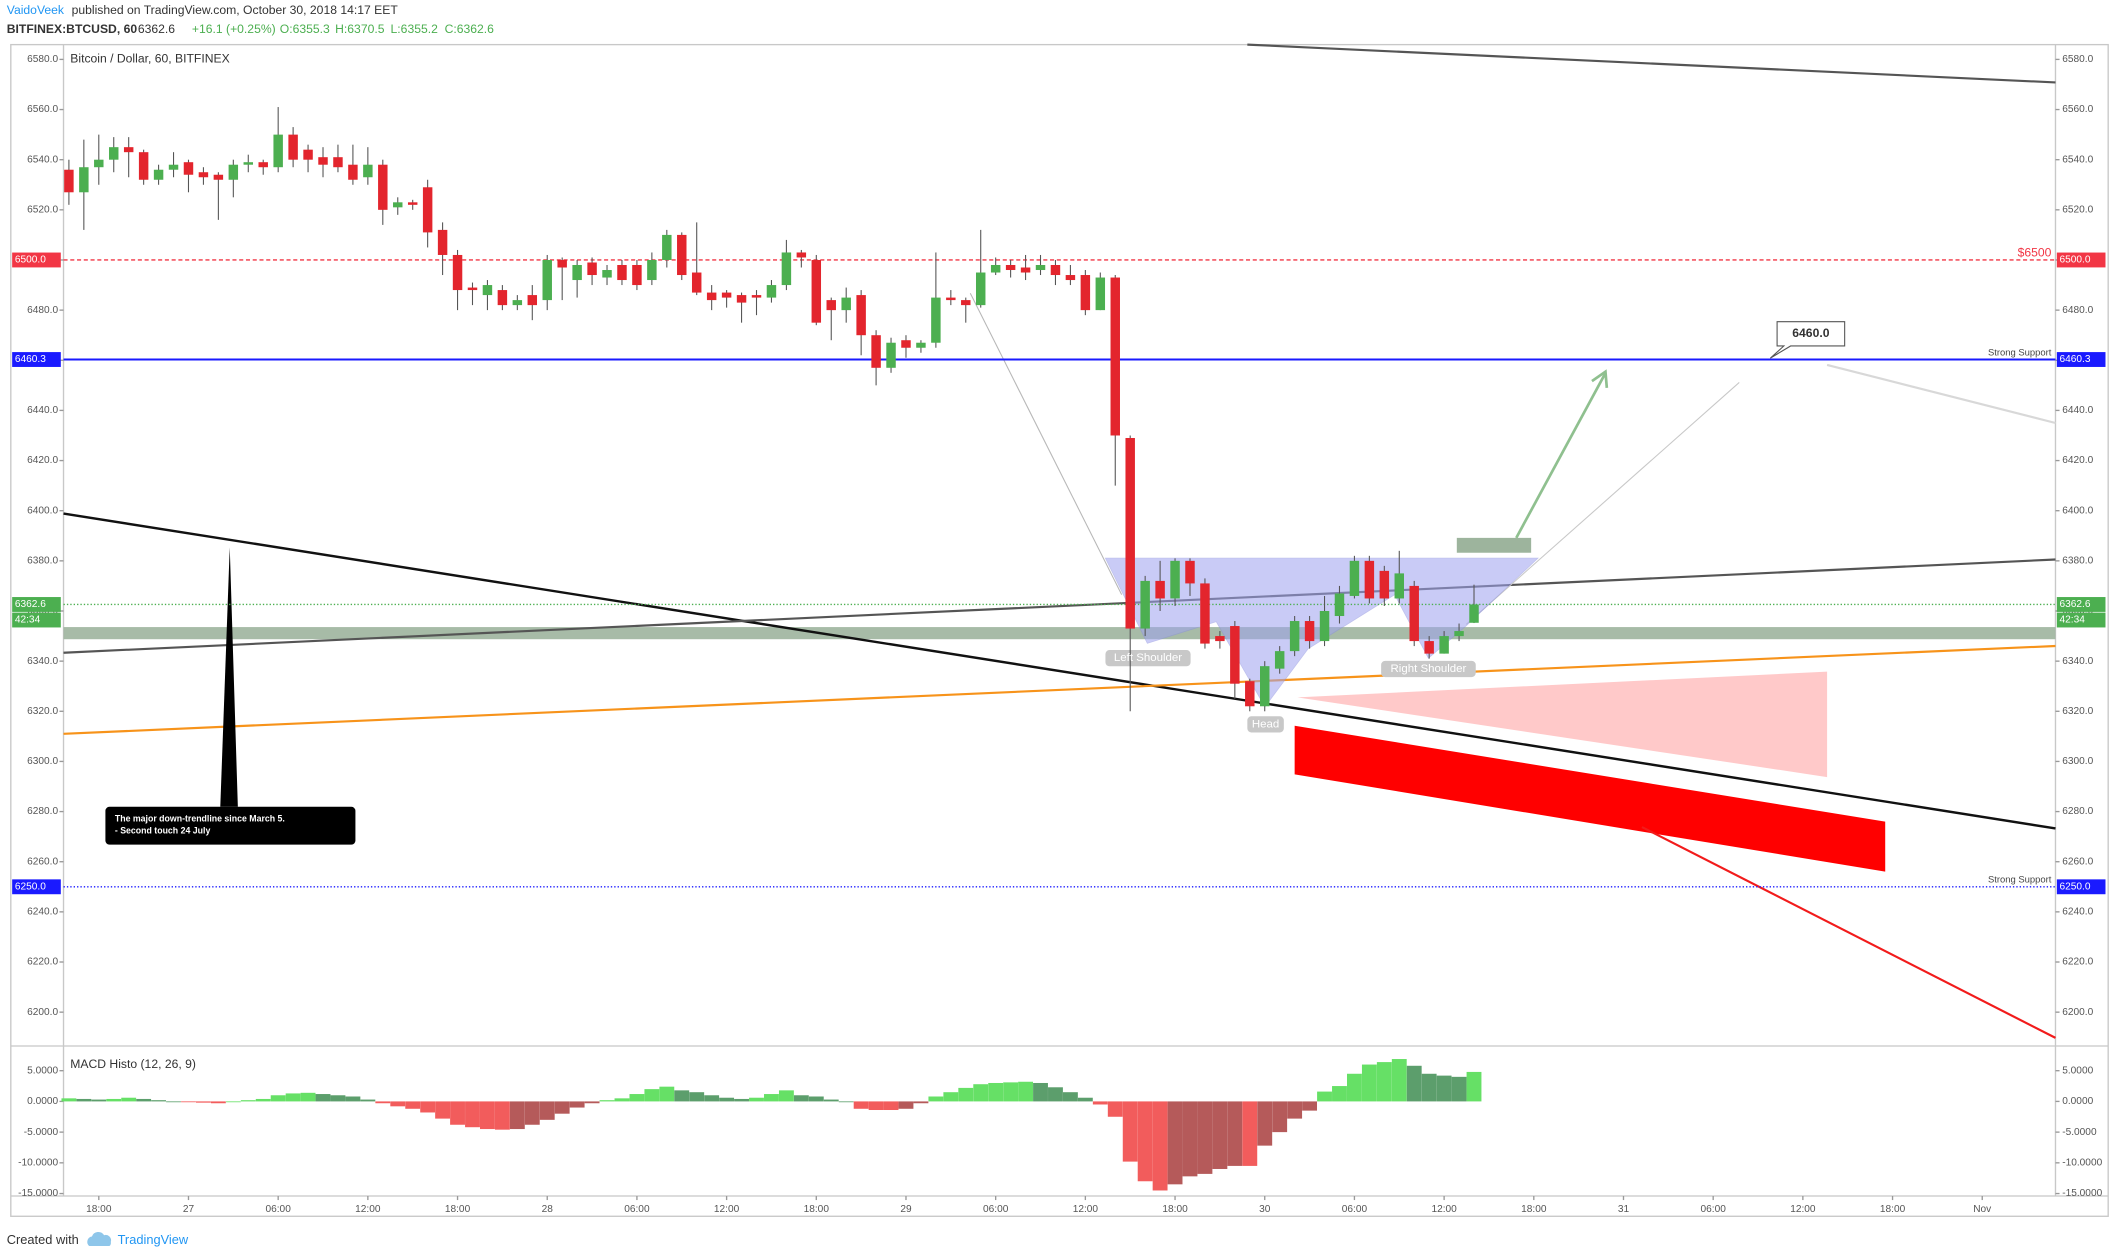  Describe the element at coordinates (637, 1209) in the screenshot. I see `x-tick-label: 06:00` at that location.